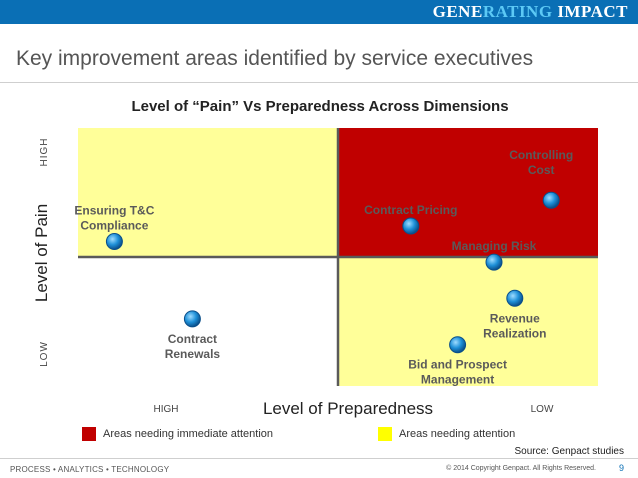 The image size is (638, 478). Describe the element at coordinates (515, 318) in the screenshot. I see `point-label-5-0: Revenue` at that location.